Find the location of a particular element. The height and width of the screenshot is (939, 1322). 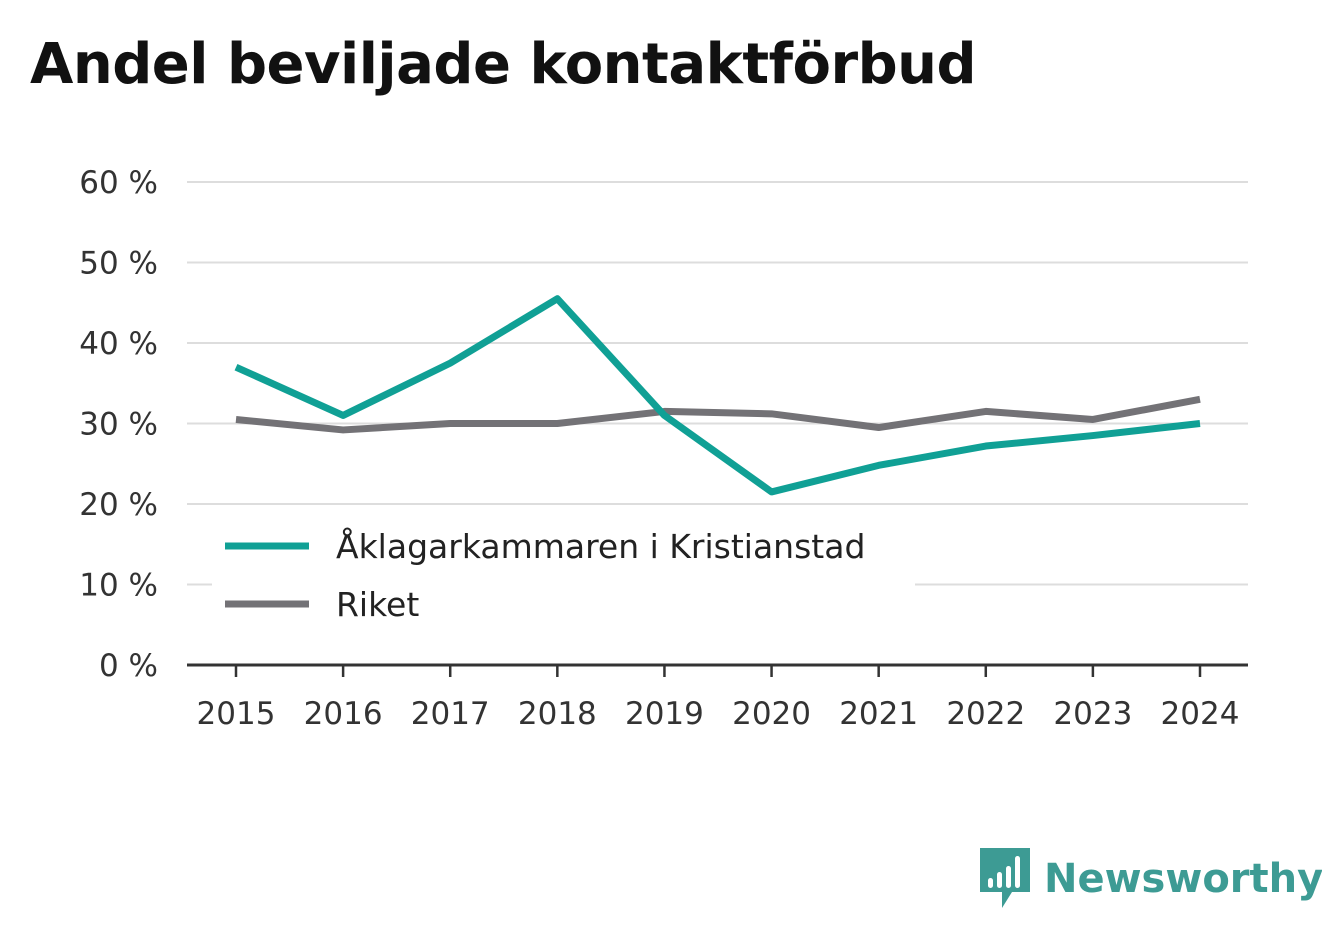

bar-chart-speech-bubble-icon is located at coordinates (1005, 878).